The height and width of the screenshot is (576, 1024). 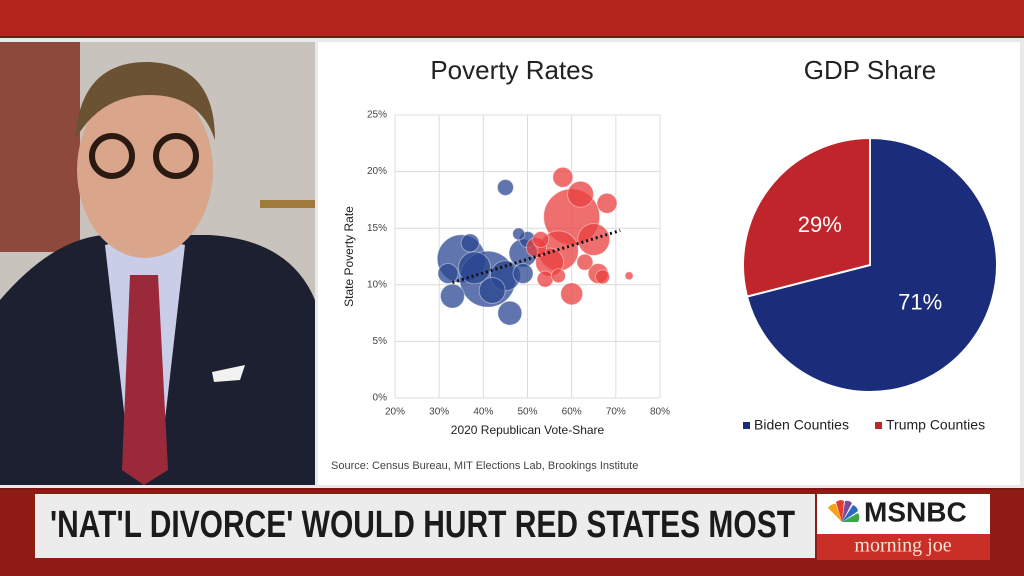 I want to click on y-tick-label: 5%, so click(x=380, y=341).